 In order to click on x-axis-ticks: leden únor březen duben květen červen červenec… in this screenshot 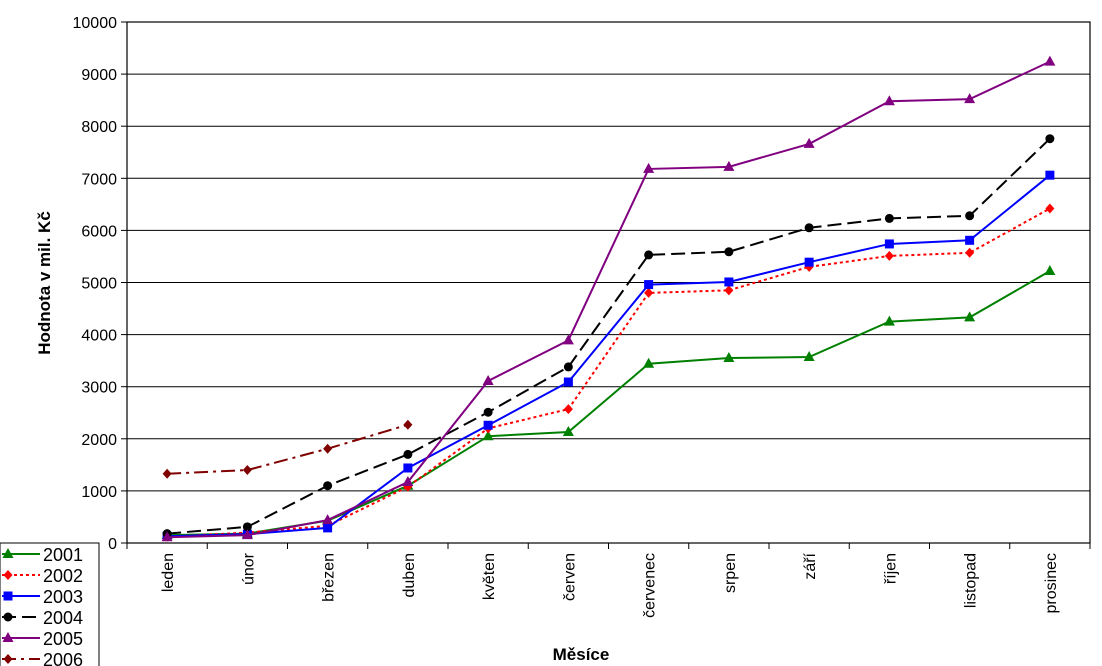, I will do `click(608, 580)`.